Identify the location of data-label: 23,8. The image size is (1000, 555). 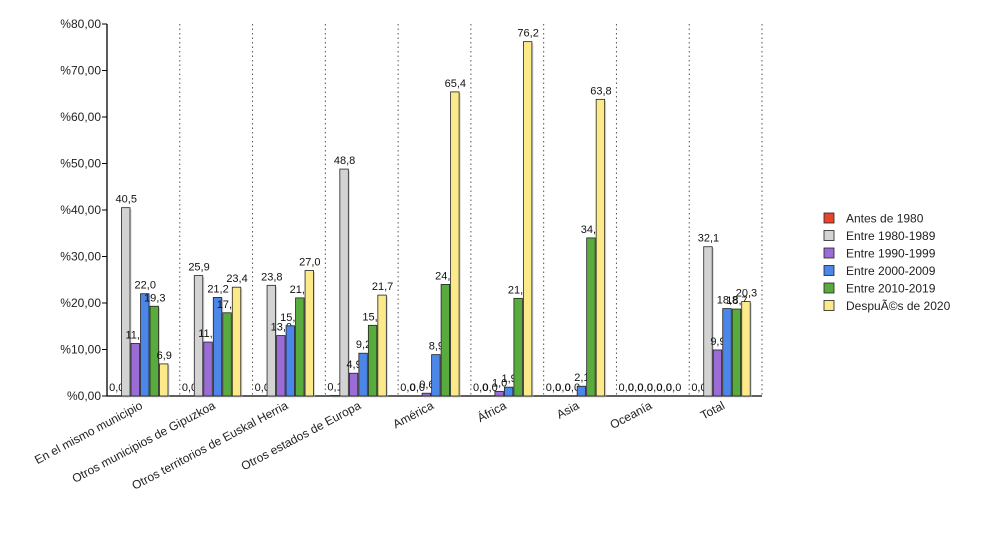
(271, 277).